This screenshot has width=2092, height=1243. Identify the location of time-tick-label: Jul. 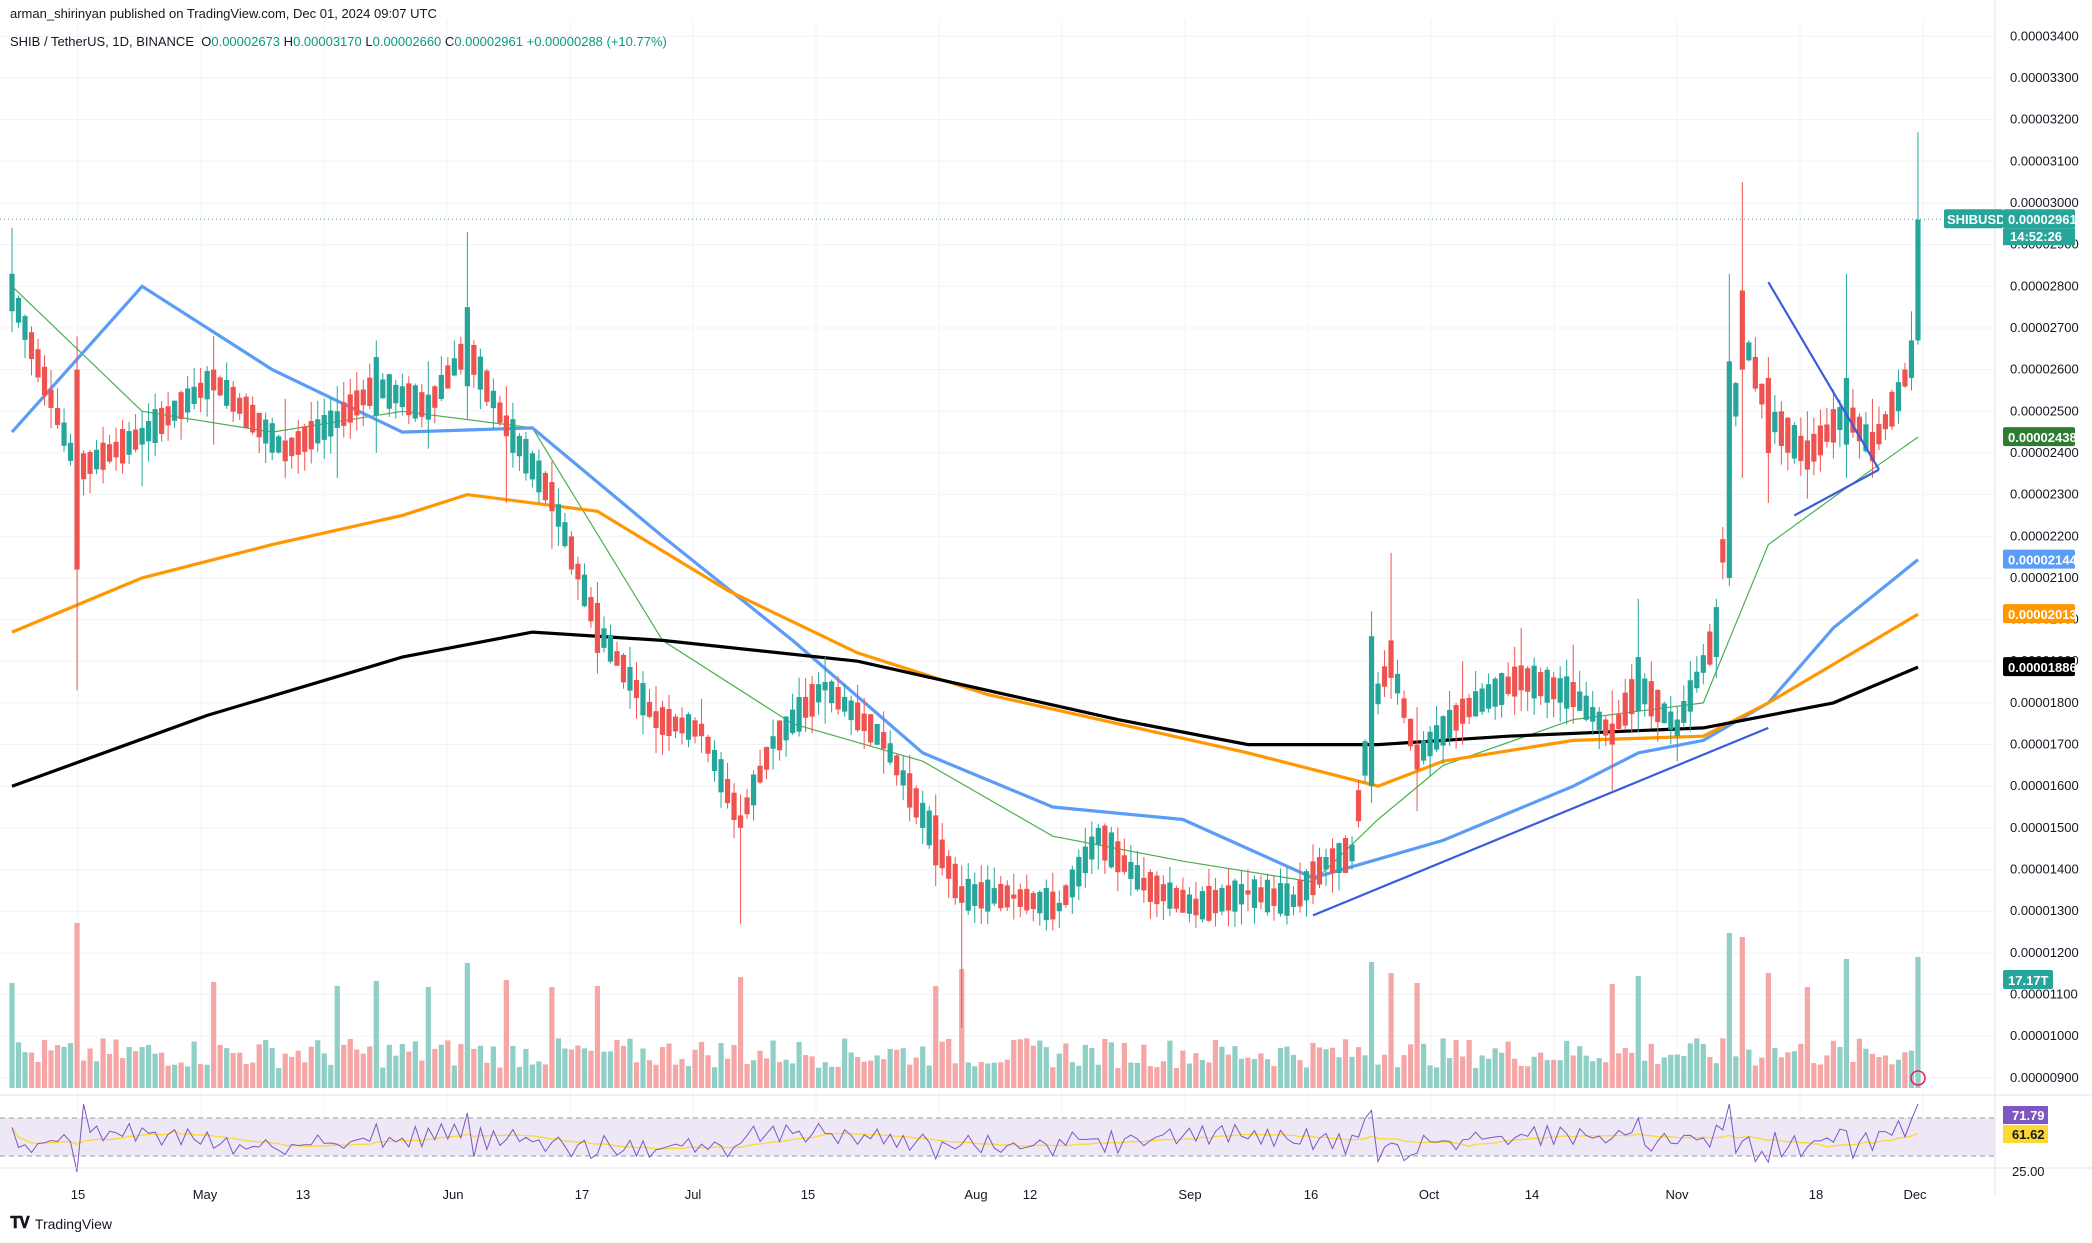
(693, 1194).